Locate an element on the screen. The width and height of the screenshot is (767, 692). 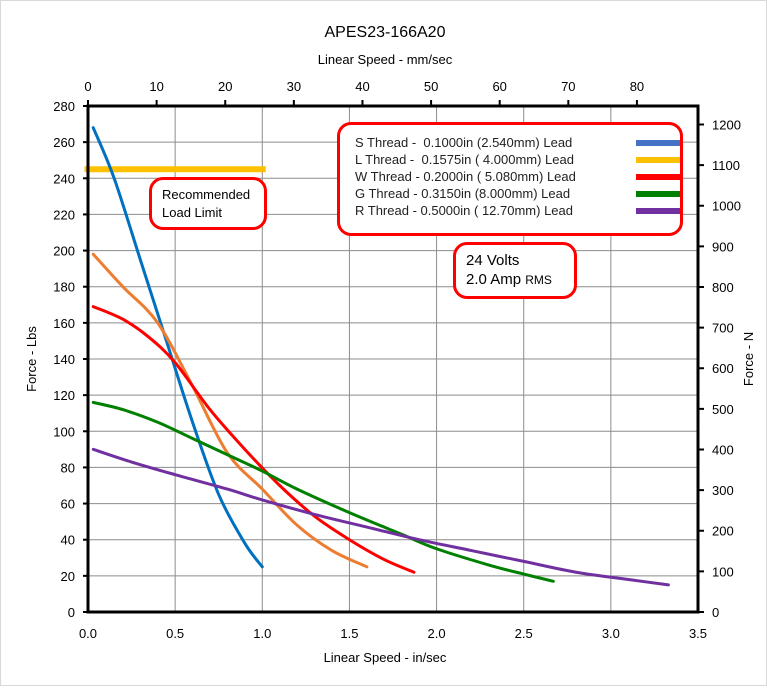
legend-label: G Thread - 0.3150in (8.000mm) Lead is located at coordinates (463, 193).